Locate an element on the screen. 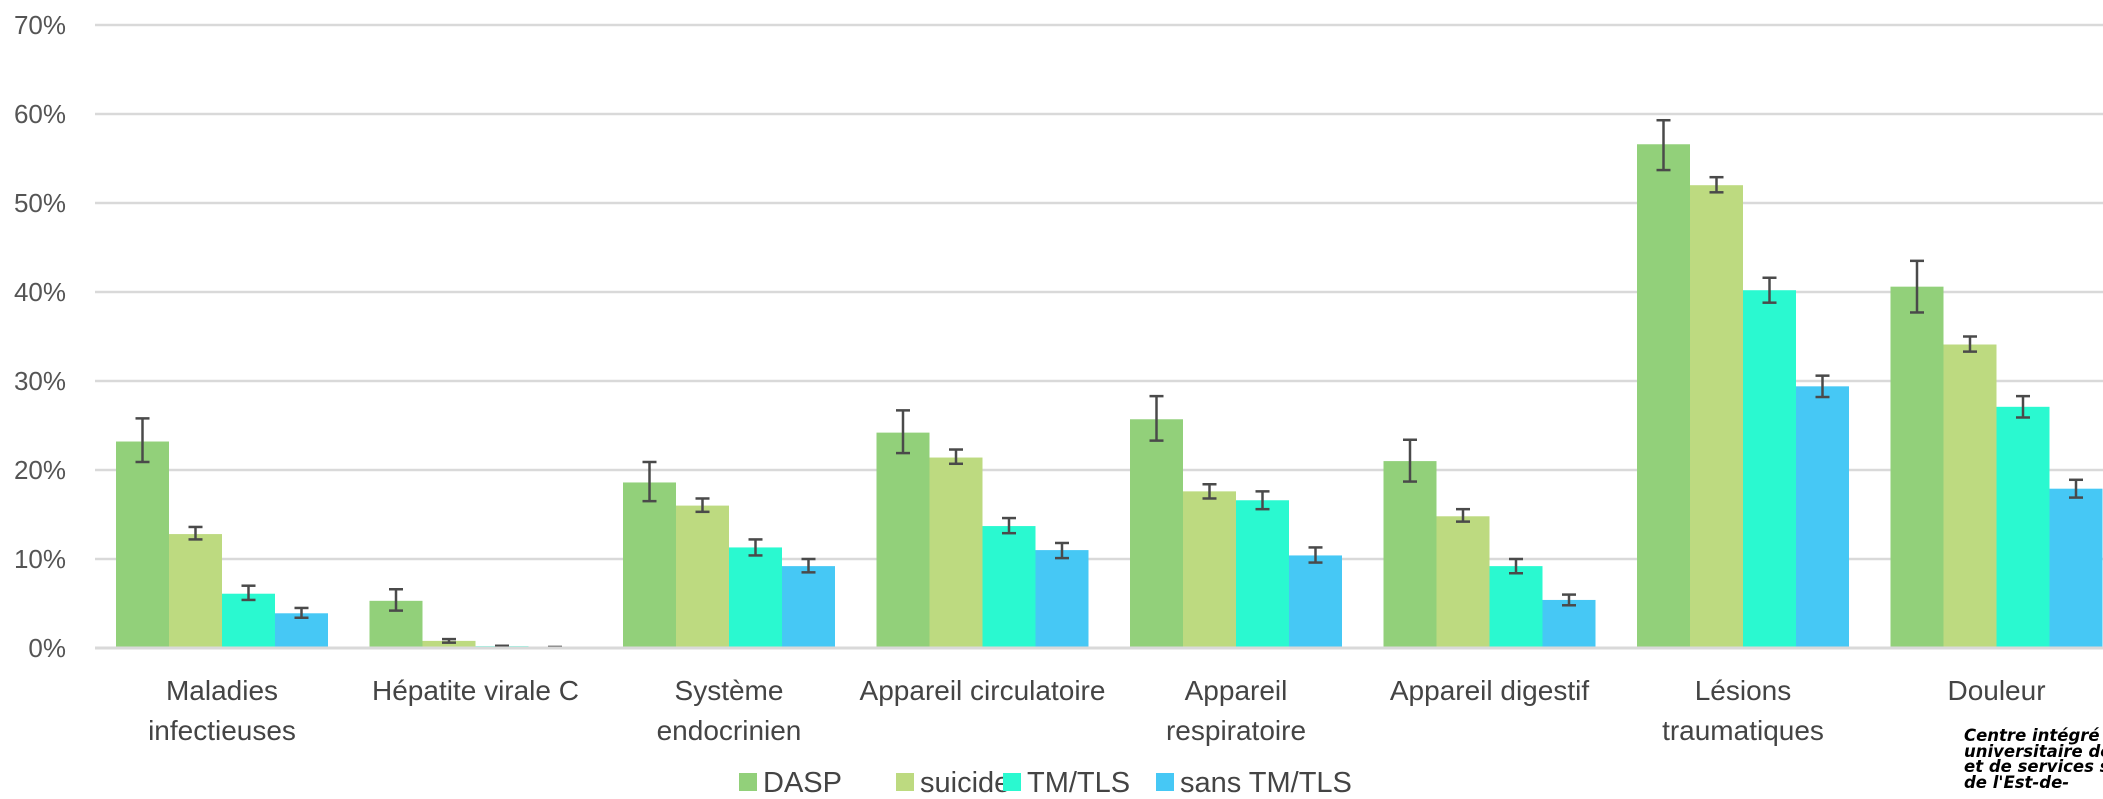 This screenshot has width=2103, height=799. x-tick-label: Hépatite virale C is located at coordinates (475, 690).